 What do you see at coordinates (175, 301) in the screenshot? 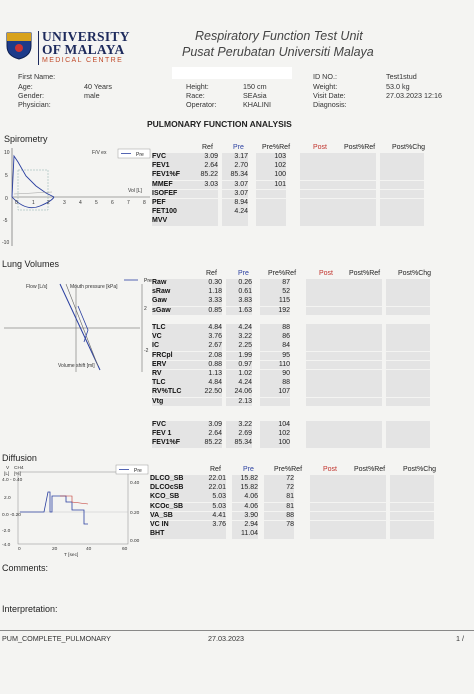
I see `row-label: Gaw` at bounding box center [175, 301].